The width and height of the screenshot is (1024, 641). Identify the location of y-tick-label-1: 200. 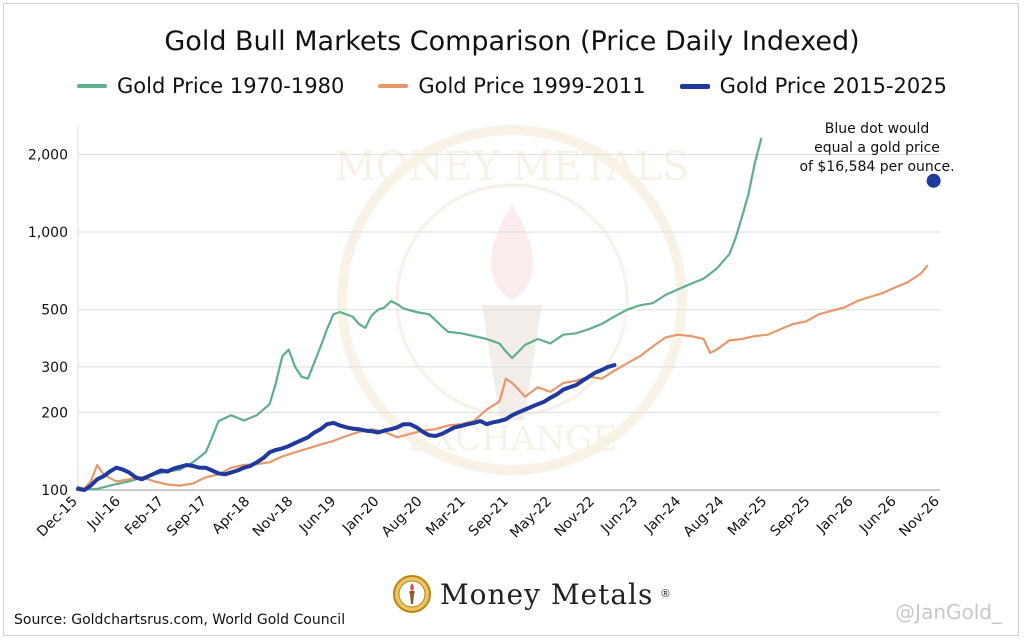
(54, 413).